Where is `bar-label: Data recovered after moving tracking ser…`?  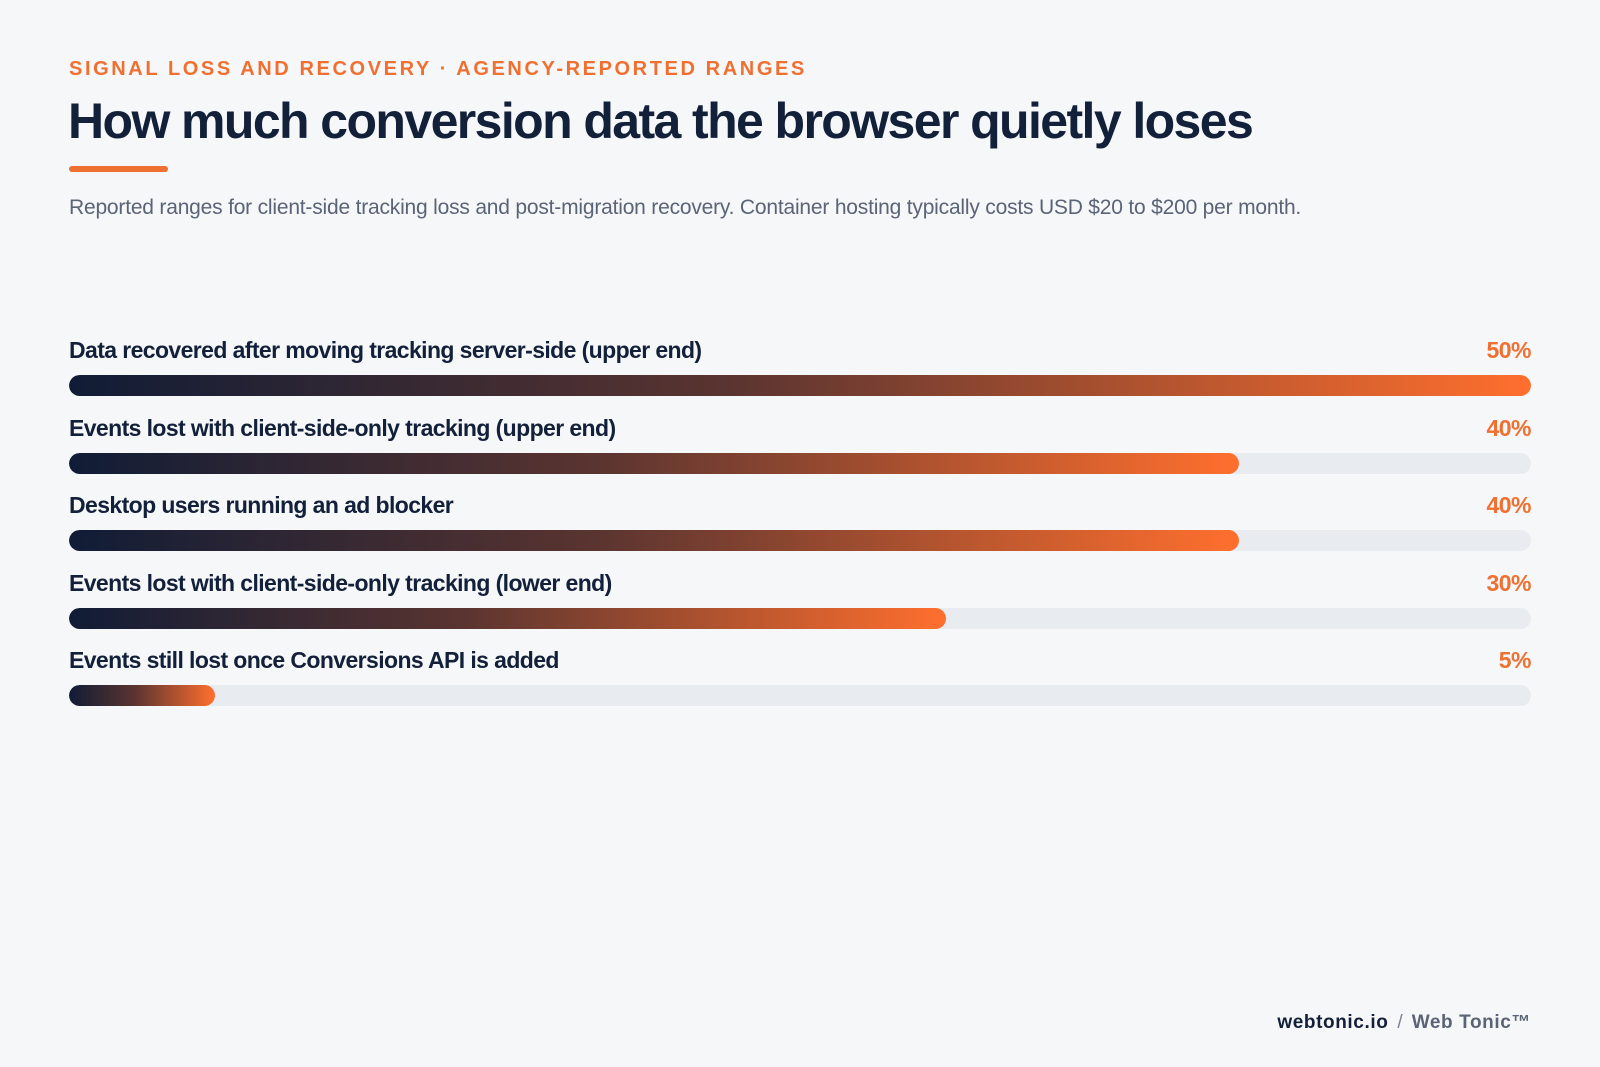
bar-label: Data recovered after moving tracking ser… is located at coordinates (385, 350).